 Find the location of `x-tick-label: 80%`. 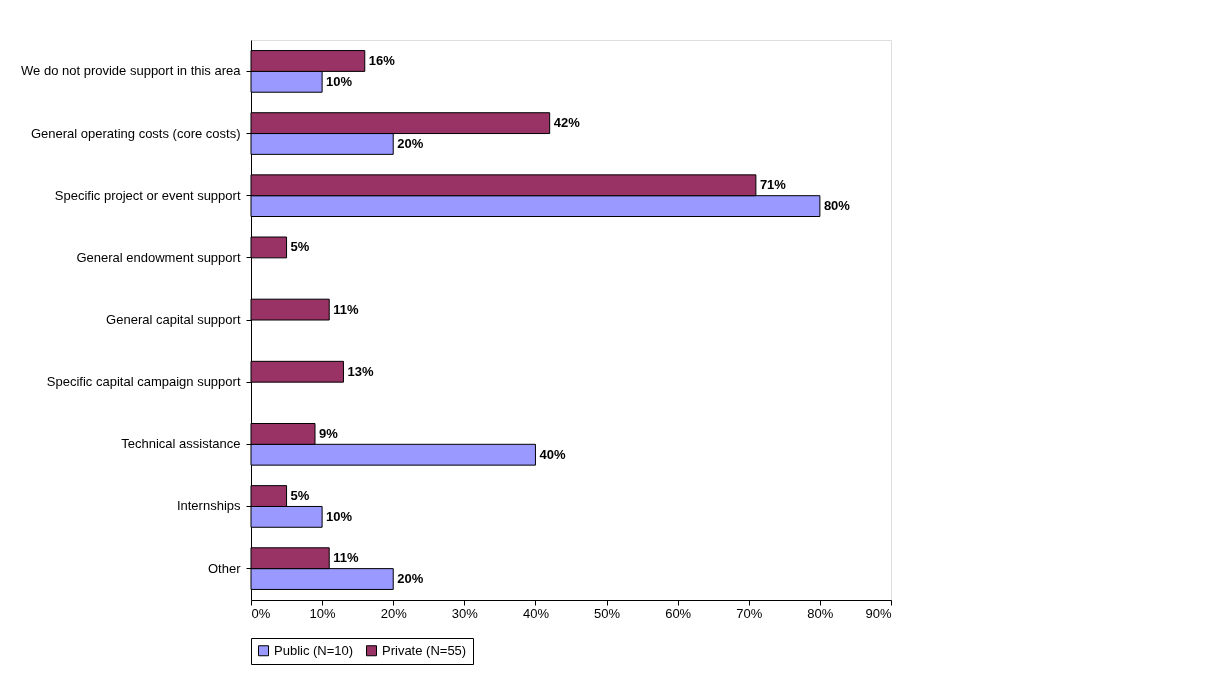

x-tick-label: 80% is located at coordinates (820, 613).